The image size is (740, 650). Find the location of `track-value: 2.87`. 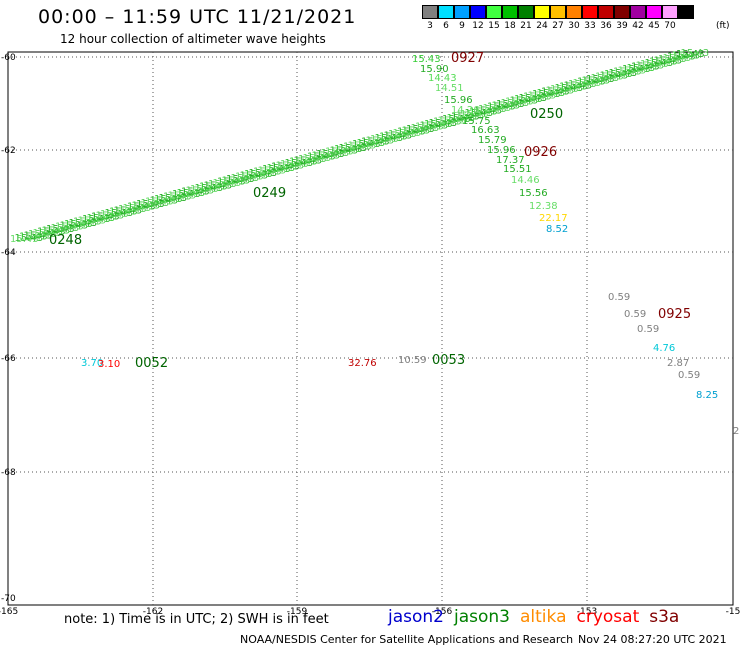

track-value: 2.87 is located at coordinates (678, 363).